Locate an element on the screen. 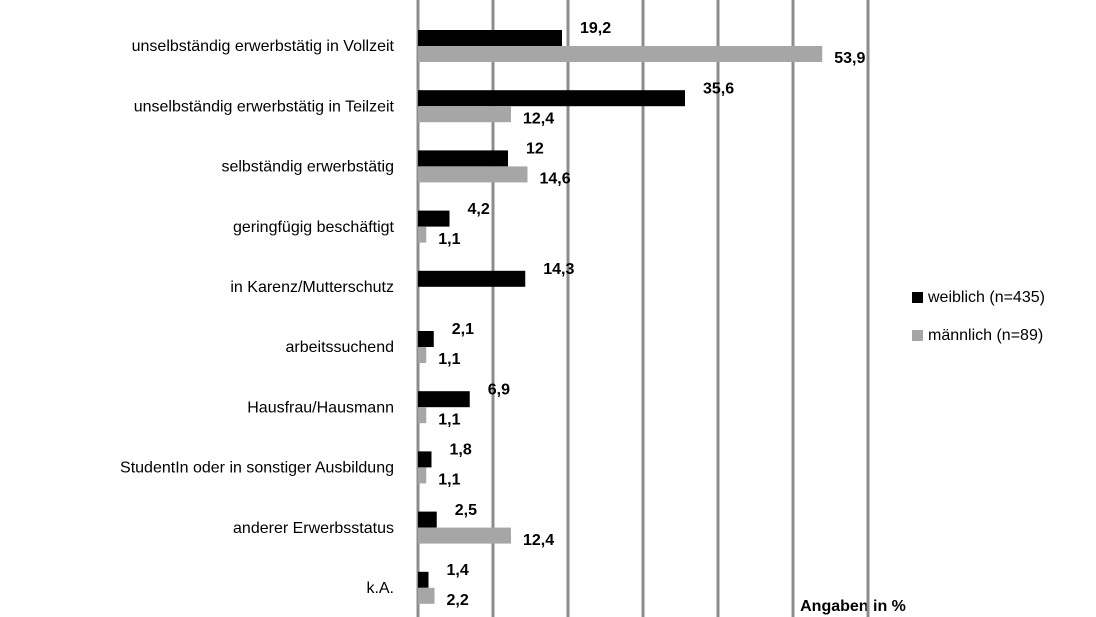 Image resolution: width=1096 pixels, height=617 pixels. y-tick-label: in Karenz/Mutterschutz is located at coordinates (312, 287).